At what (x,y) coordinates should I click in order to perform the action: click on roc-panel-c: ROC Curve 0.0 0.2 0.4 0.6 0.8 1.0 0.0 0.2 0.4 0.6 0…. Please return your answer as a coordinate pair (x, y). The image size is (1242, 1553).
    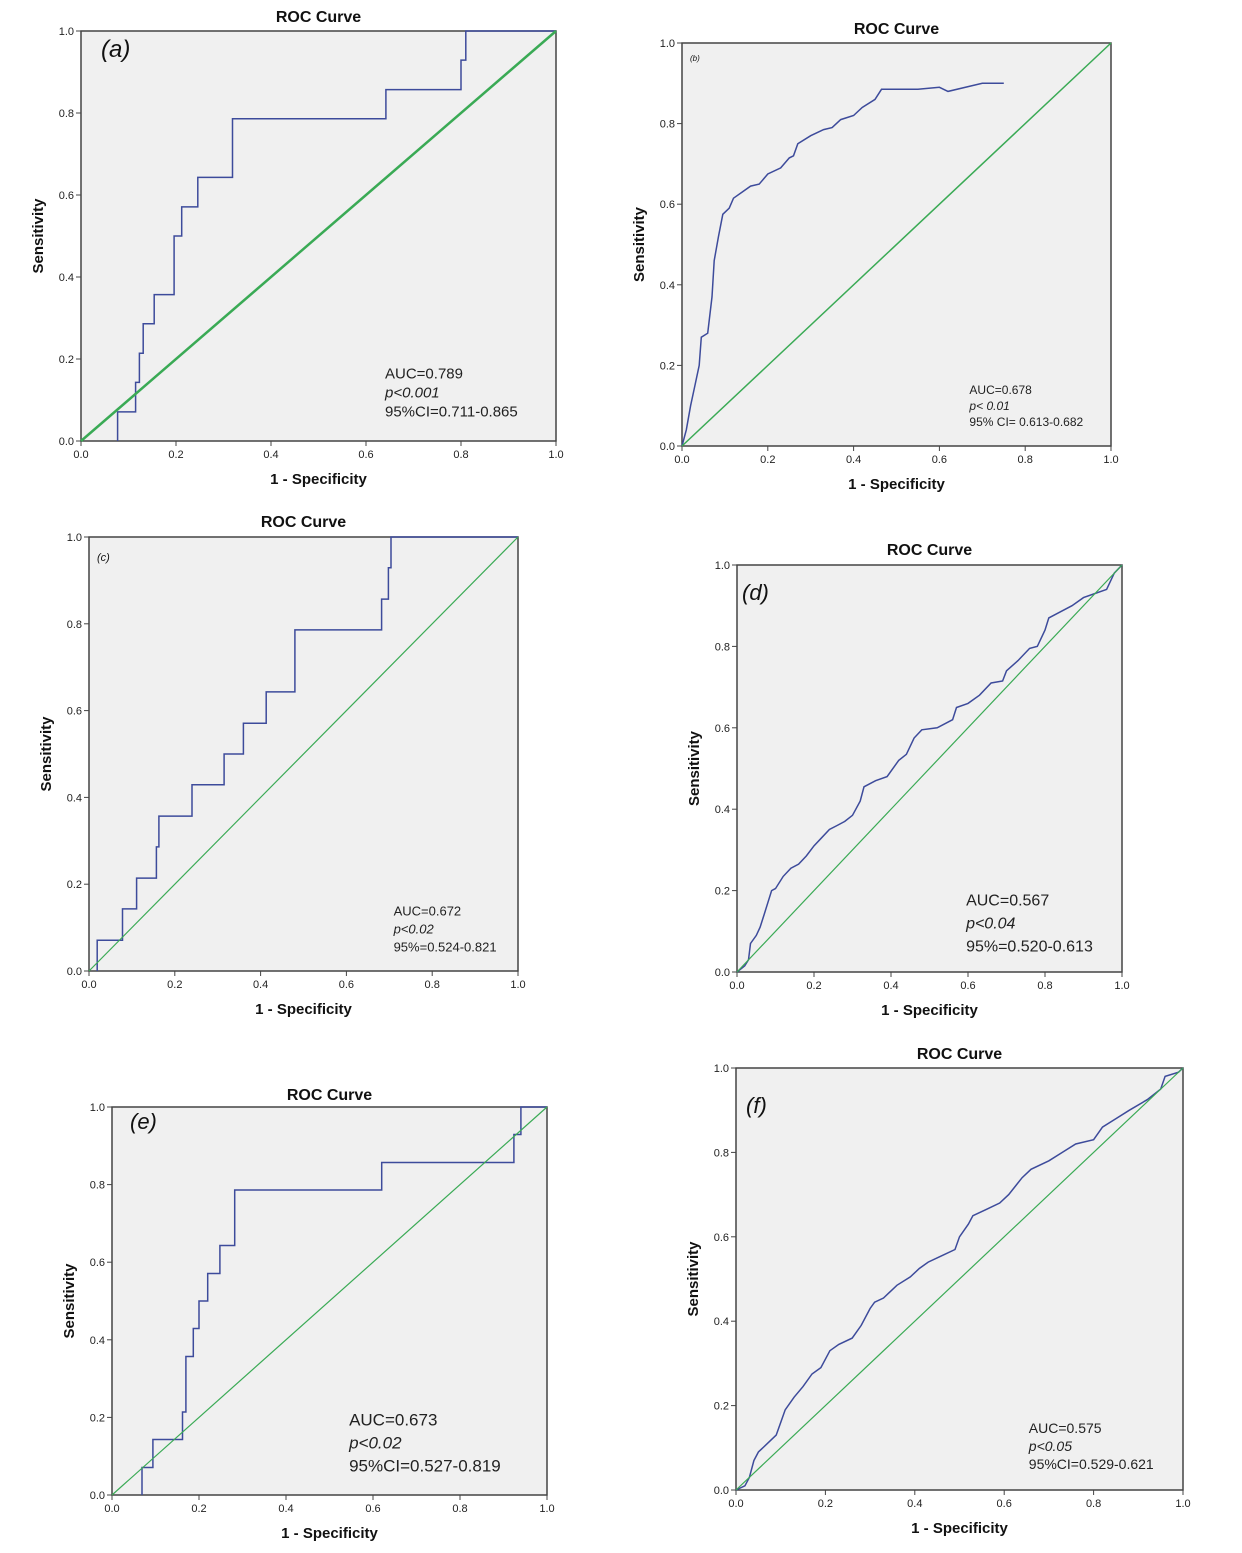
    Looking at the image, I should click on (282, 766).